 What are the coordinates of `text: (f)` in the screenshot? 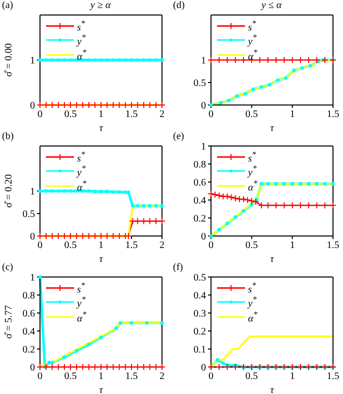 It's located at (178, 267).